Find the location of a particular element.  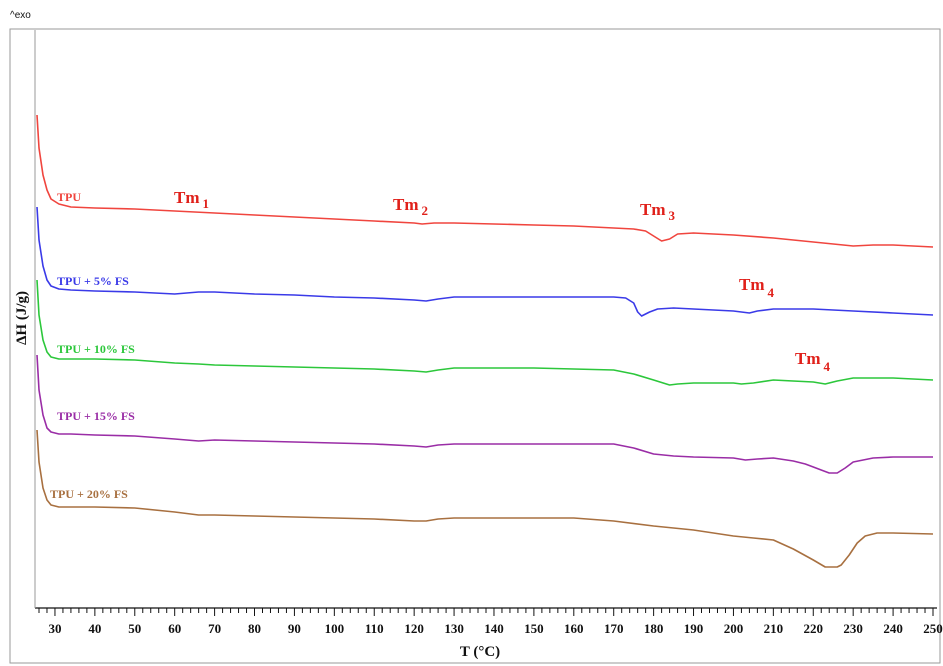

tm-annotation-3: Tm 4 is located at coordinates (757, 287).